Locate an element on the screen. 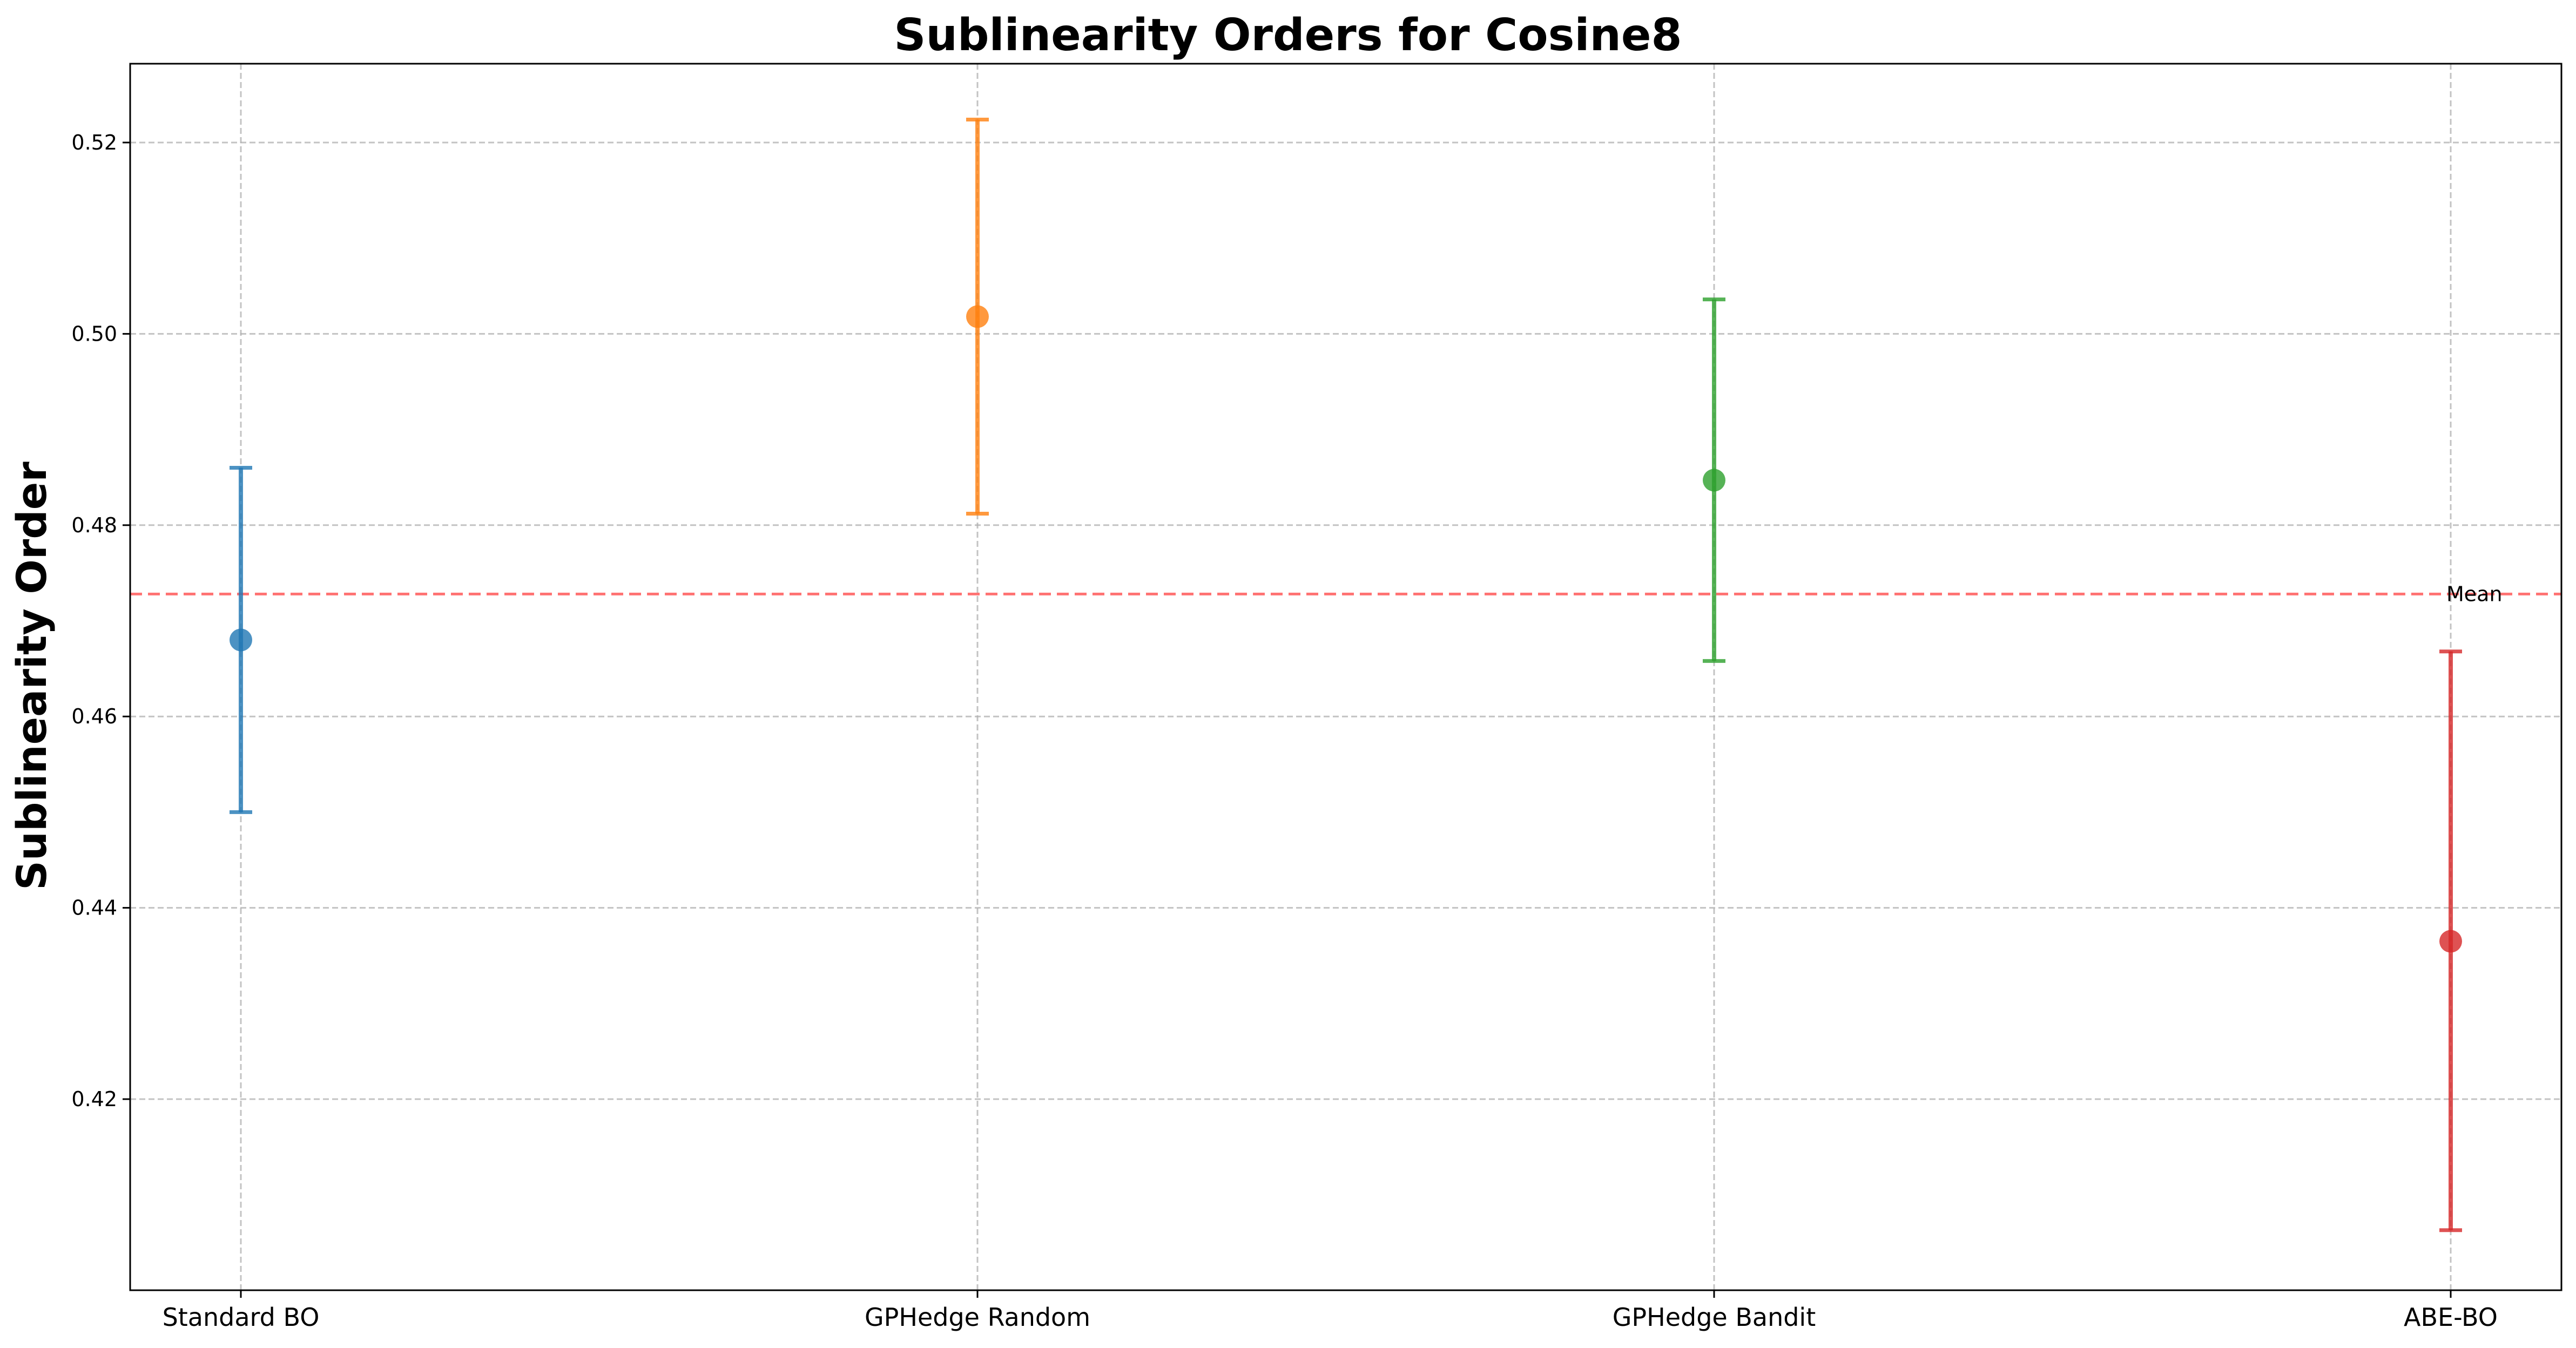 Image resolution: width=2576 pixels, height=1348 pixels. reference-layer: Mean is located at coordinates (1345, 594).